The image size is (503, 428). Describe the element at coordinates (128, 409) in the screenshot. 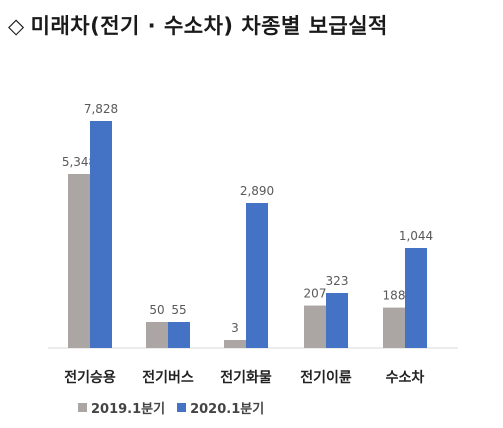

I see `legend-label-series-1: 2019.1분기` at that location.